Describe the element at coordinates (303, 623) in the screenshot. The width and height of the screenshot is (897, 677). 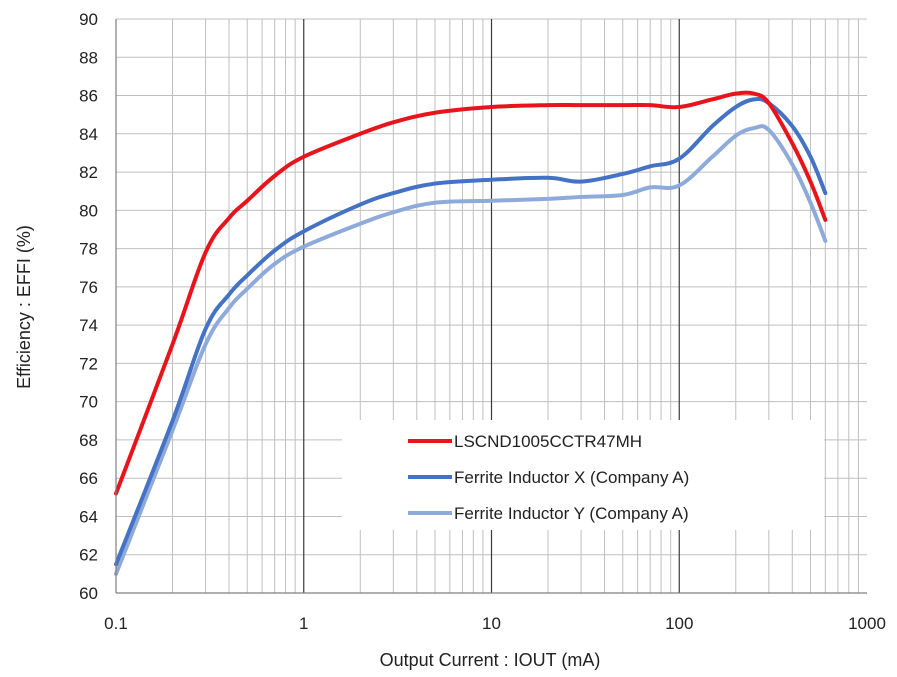
I see `x-tick-label: 1` at that location.